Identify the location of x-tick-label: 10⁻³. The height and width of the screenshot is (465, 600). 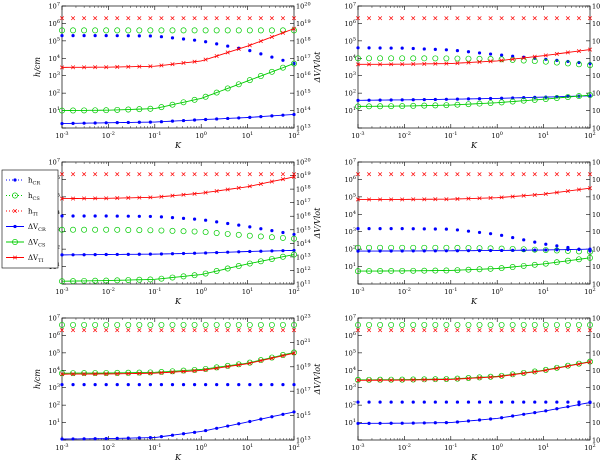
(61, 291).